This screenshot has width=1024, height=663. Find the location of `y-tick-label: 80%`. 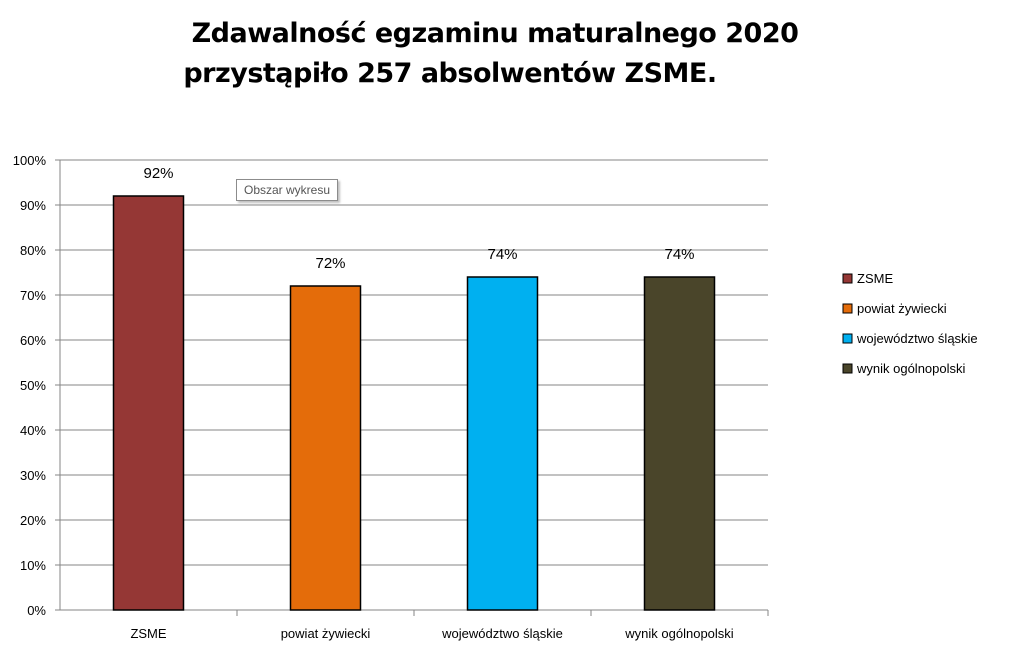

y-tick-label: 80% is located at coordinates (33, 250).